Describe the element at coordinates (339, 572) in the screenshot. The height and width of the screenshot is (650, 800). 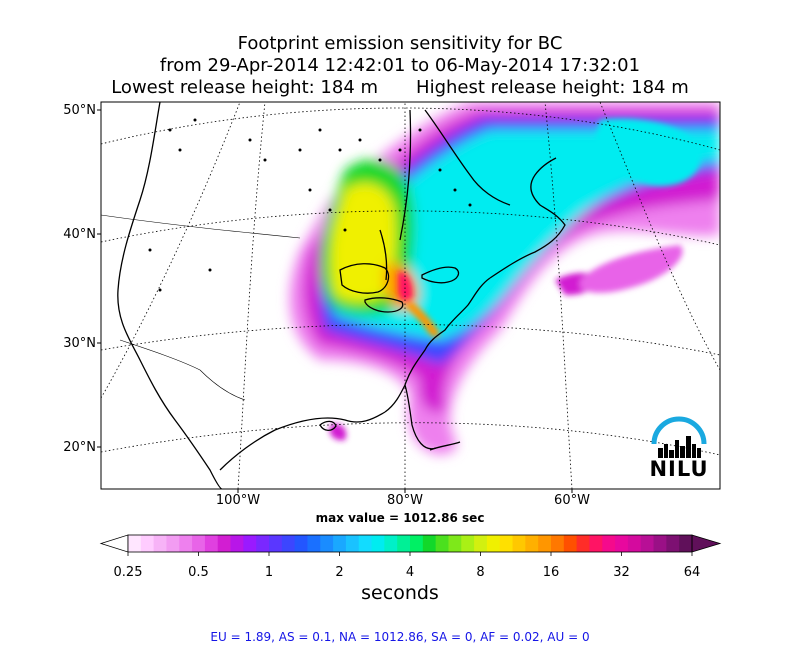
I see `colorbar-tick-label: 2` at that location.